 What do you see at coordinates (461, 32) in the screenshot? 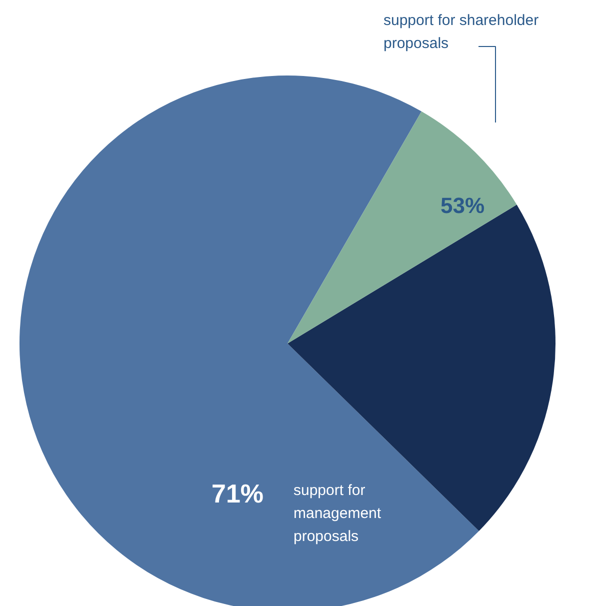
I see `slice-label: support for shareholder proposals` at bounding box center [461, 32].